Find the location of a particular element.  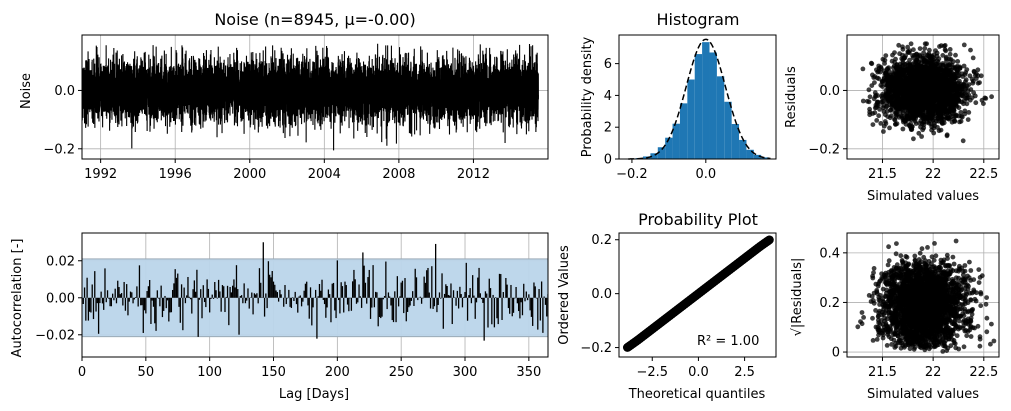

histogram-axes-frame is located at coordinates (697, 97).